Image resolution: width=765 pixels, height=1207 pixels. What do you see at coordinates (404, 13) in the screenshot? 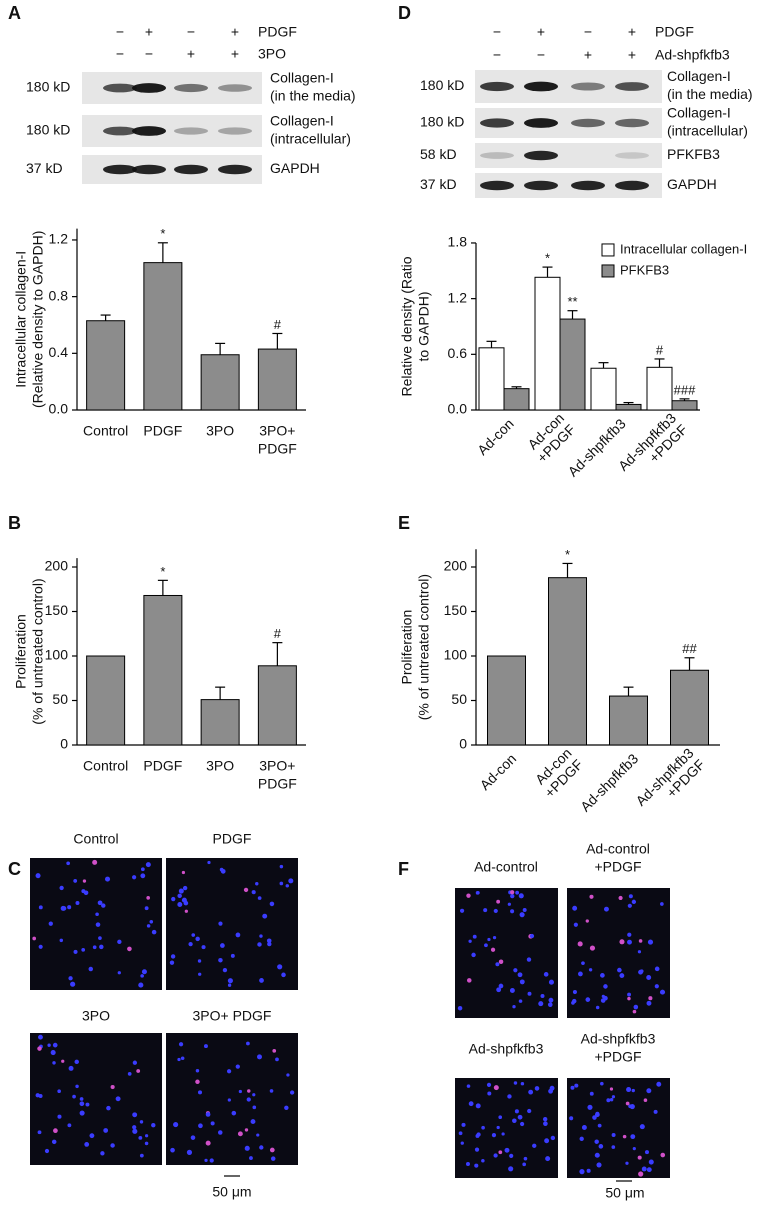
I see `panel-label: D` at bounding box center [404, 13].